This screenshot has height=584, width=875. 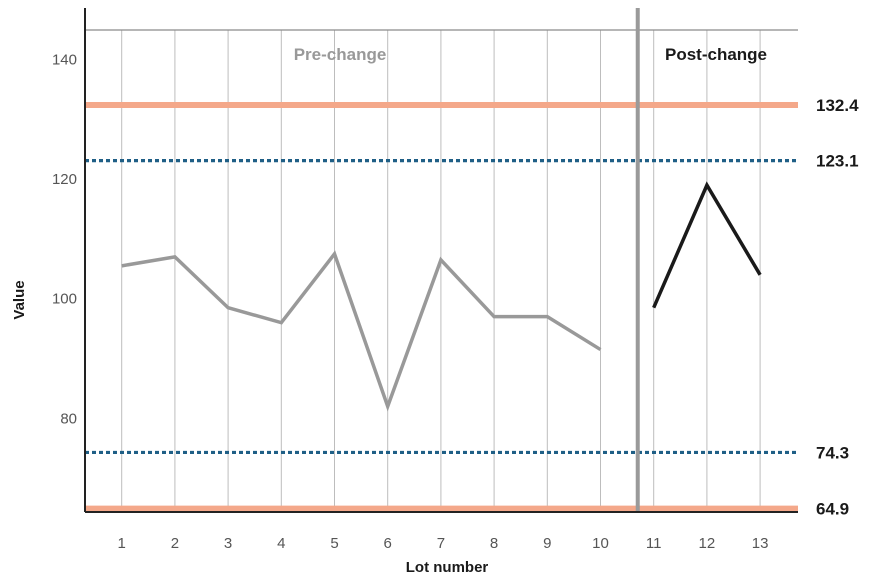 I want to click on x-tick-label: 9, so click(x=547, y=543).